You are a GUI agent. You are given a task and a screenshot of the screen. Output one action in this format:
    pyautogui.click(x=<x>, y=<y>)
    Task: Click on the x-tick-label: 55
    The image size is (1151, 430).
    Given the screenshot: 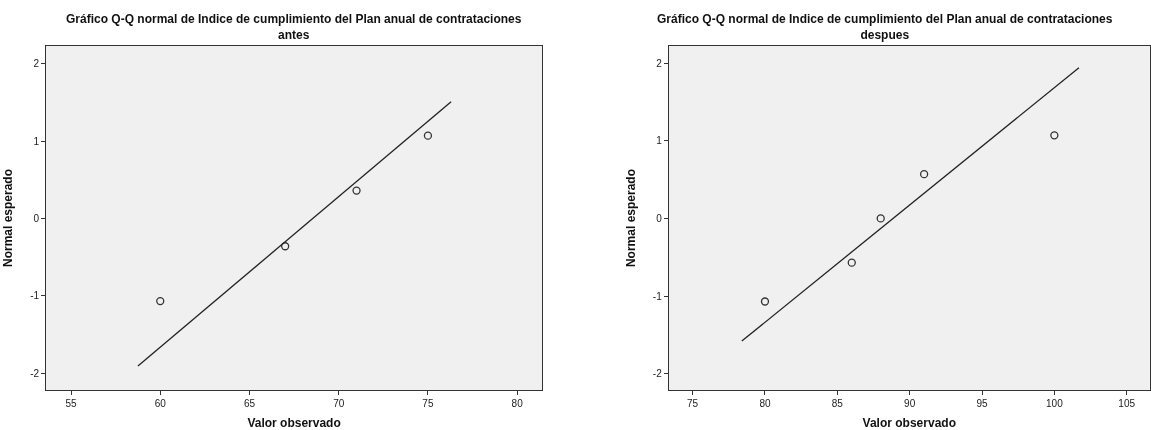 What is the action you would take?
    pyautogui.click(x=71, y=404)
    